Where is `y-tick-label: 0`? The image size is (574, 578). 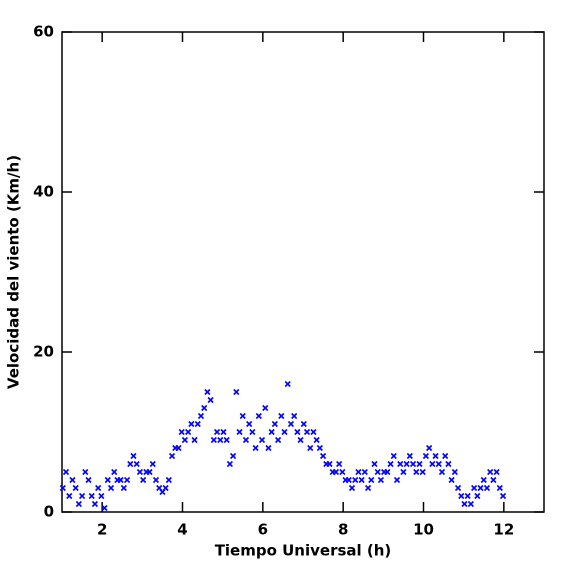
y-tick-label: 0 is located at coordinates (49, 512).